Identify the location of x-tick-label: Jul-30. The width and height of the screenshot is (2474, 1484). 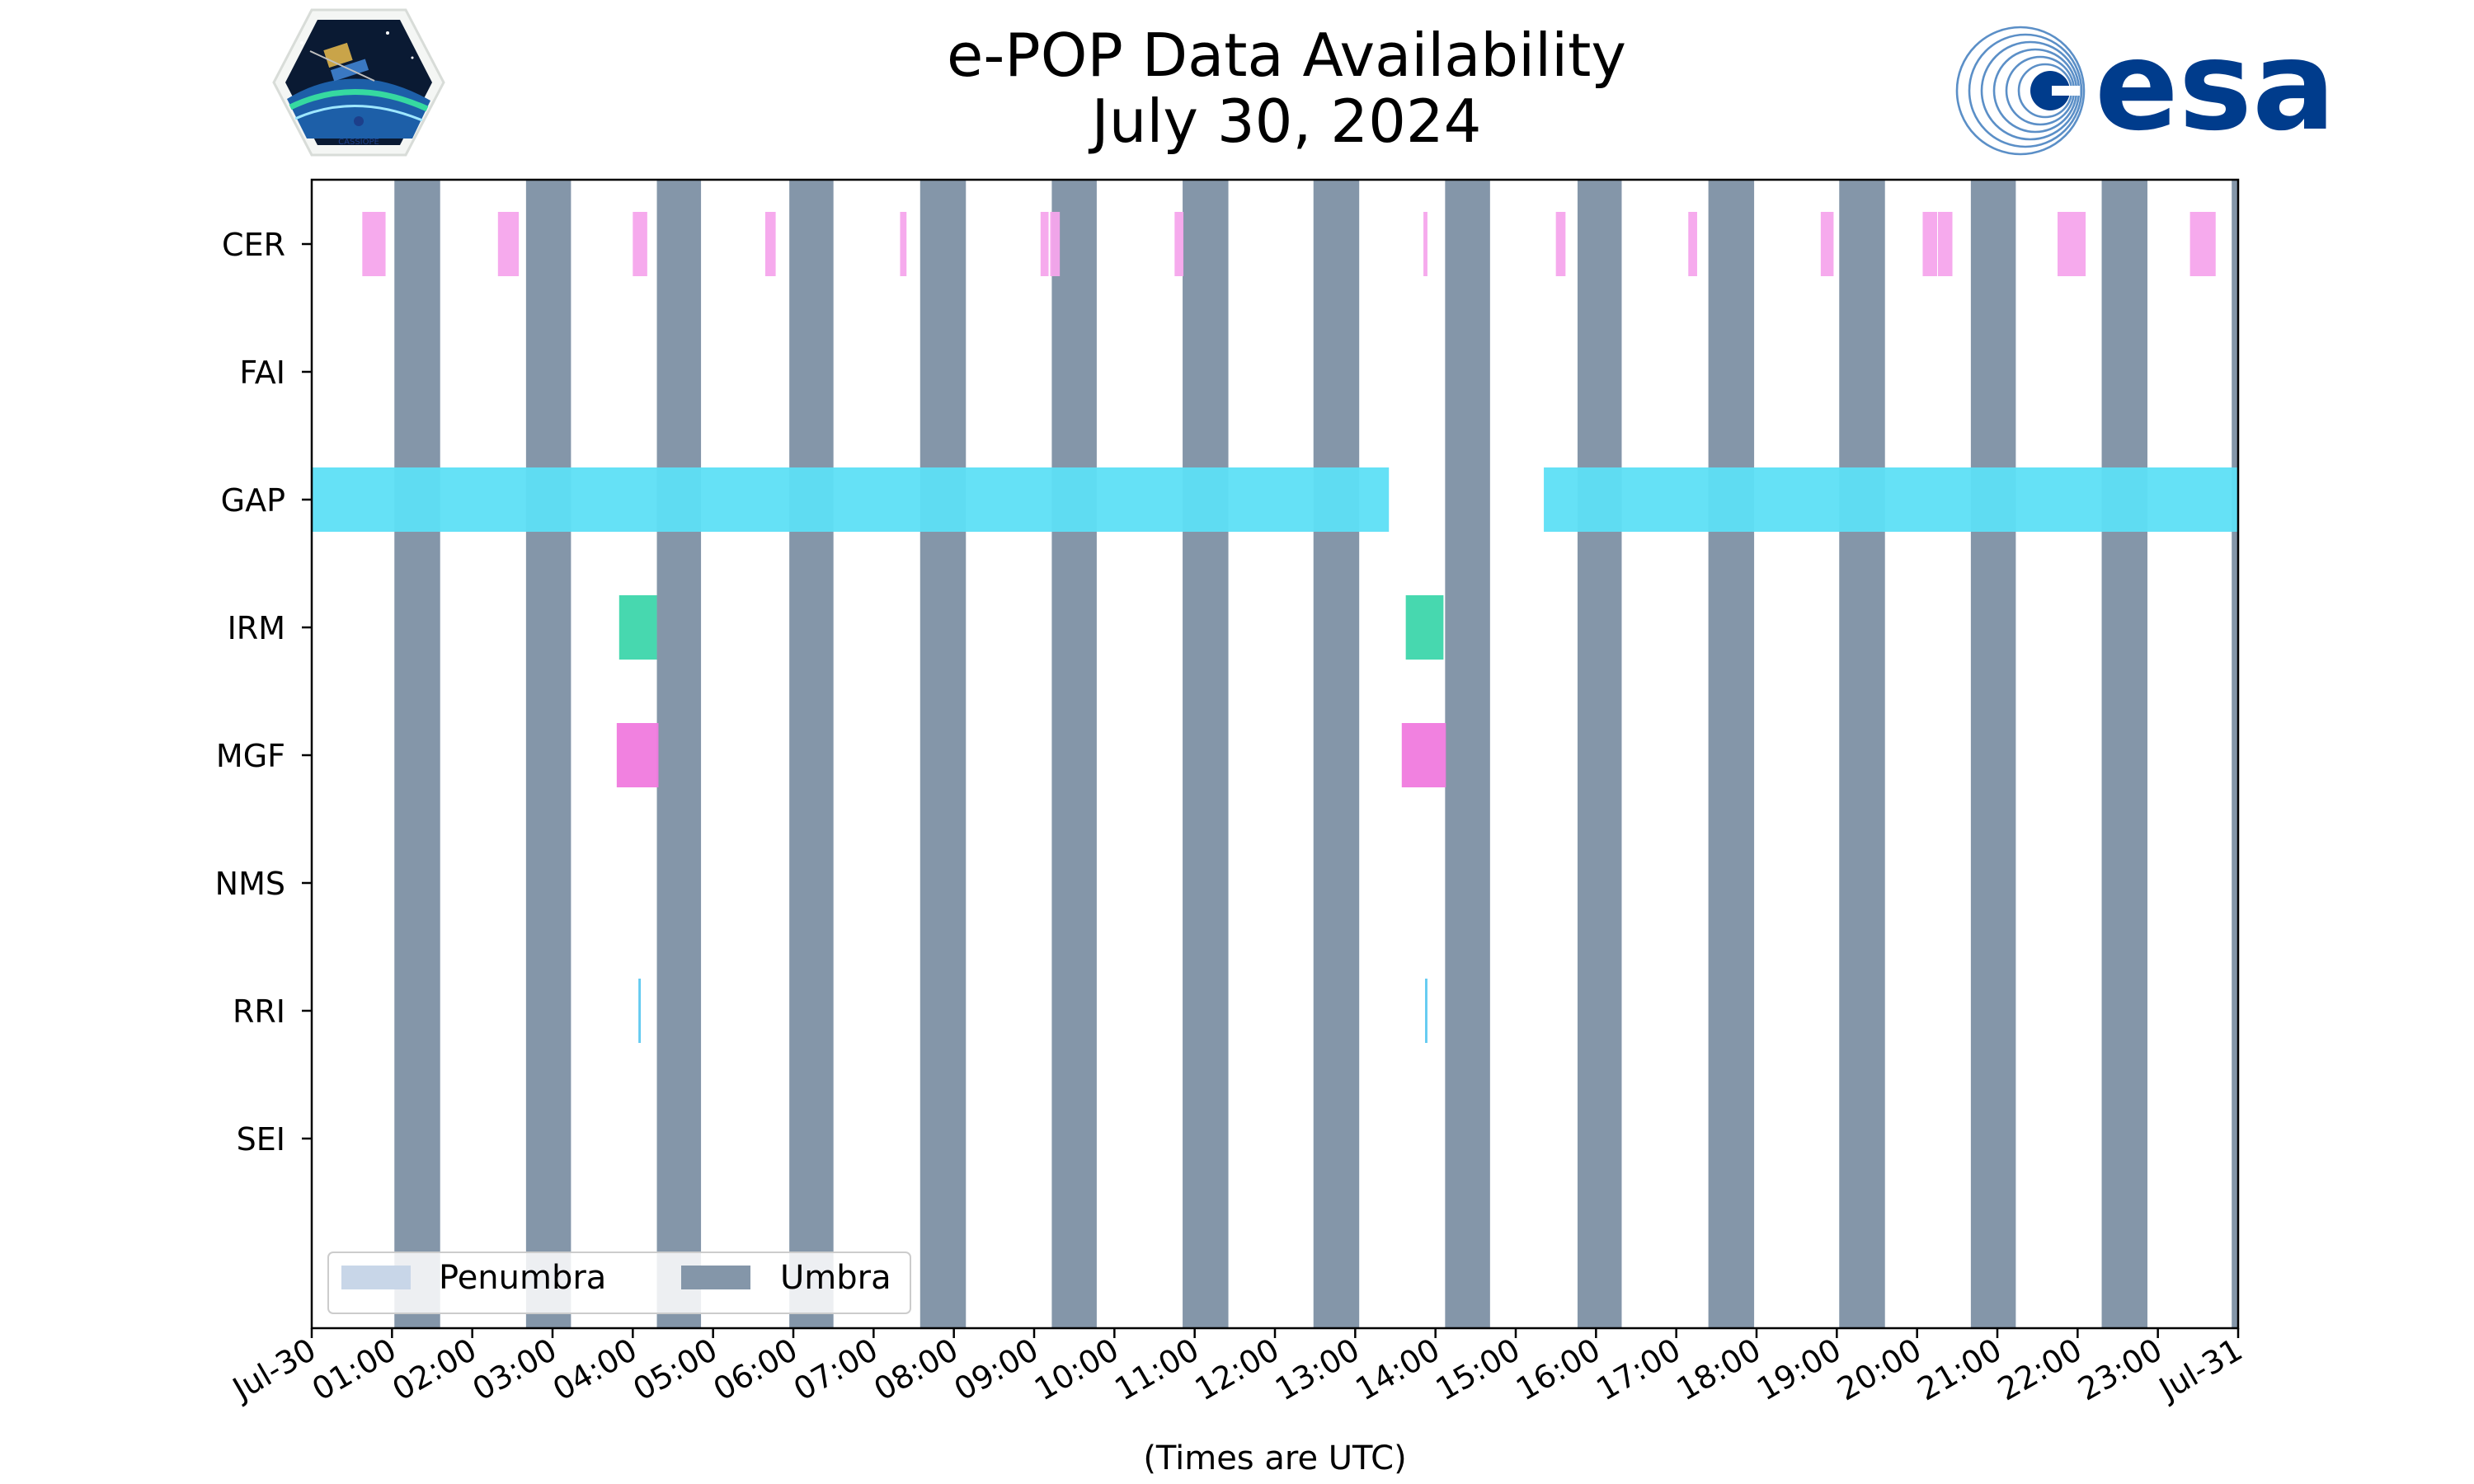
(273, 1369).